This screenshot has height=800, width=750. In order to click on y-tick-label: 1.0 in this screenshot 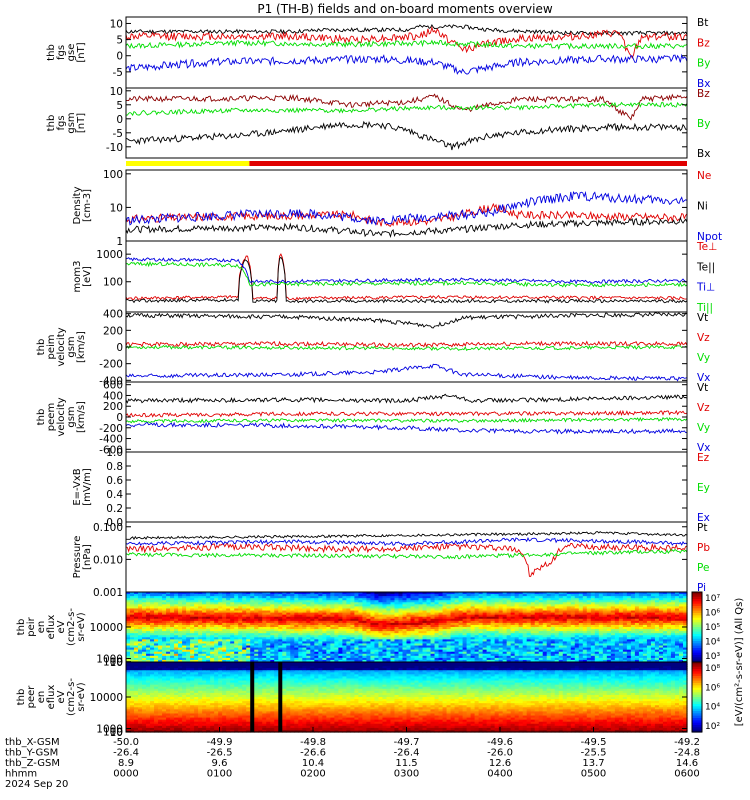, I will do `click(114, 453)`.